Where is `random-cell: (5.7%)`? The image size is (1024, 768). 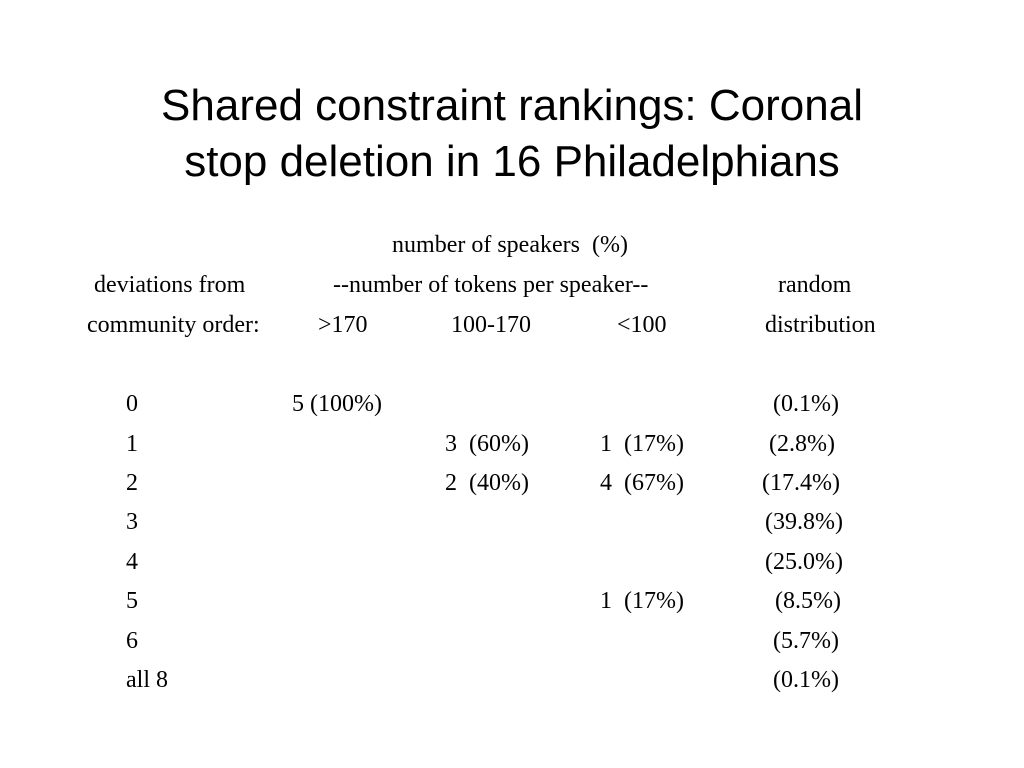 random-cell: (5.7%) is located at coordinates (806, 641).